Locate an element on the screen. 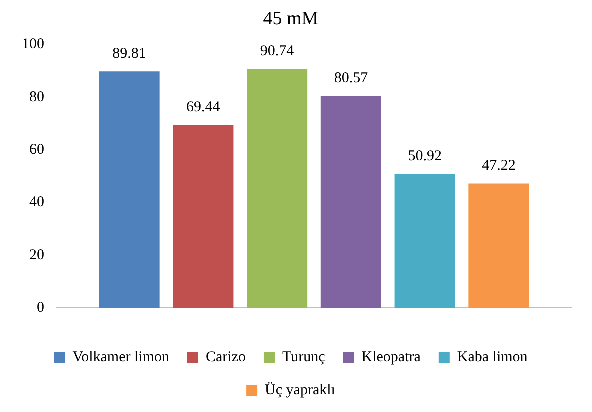  legend-label: Kaba limon is located at coordinates (492, 357).